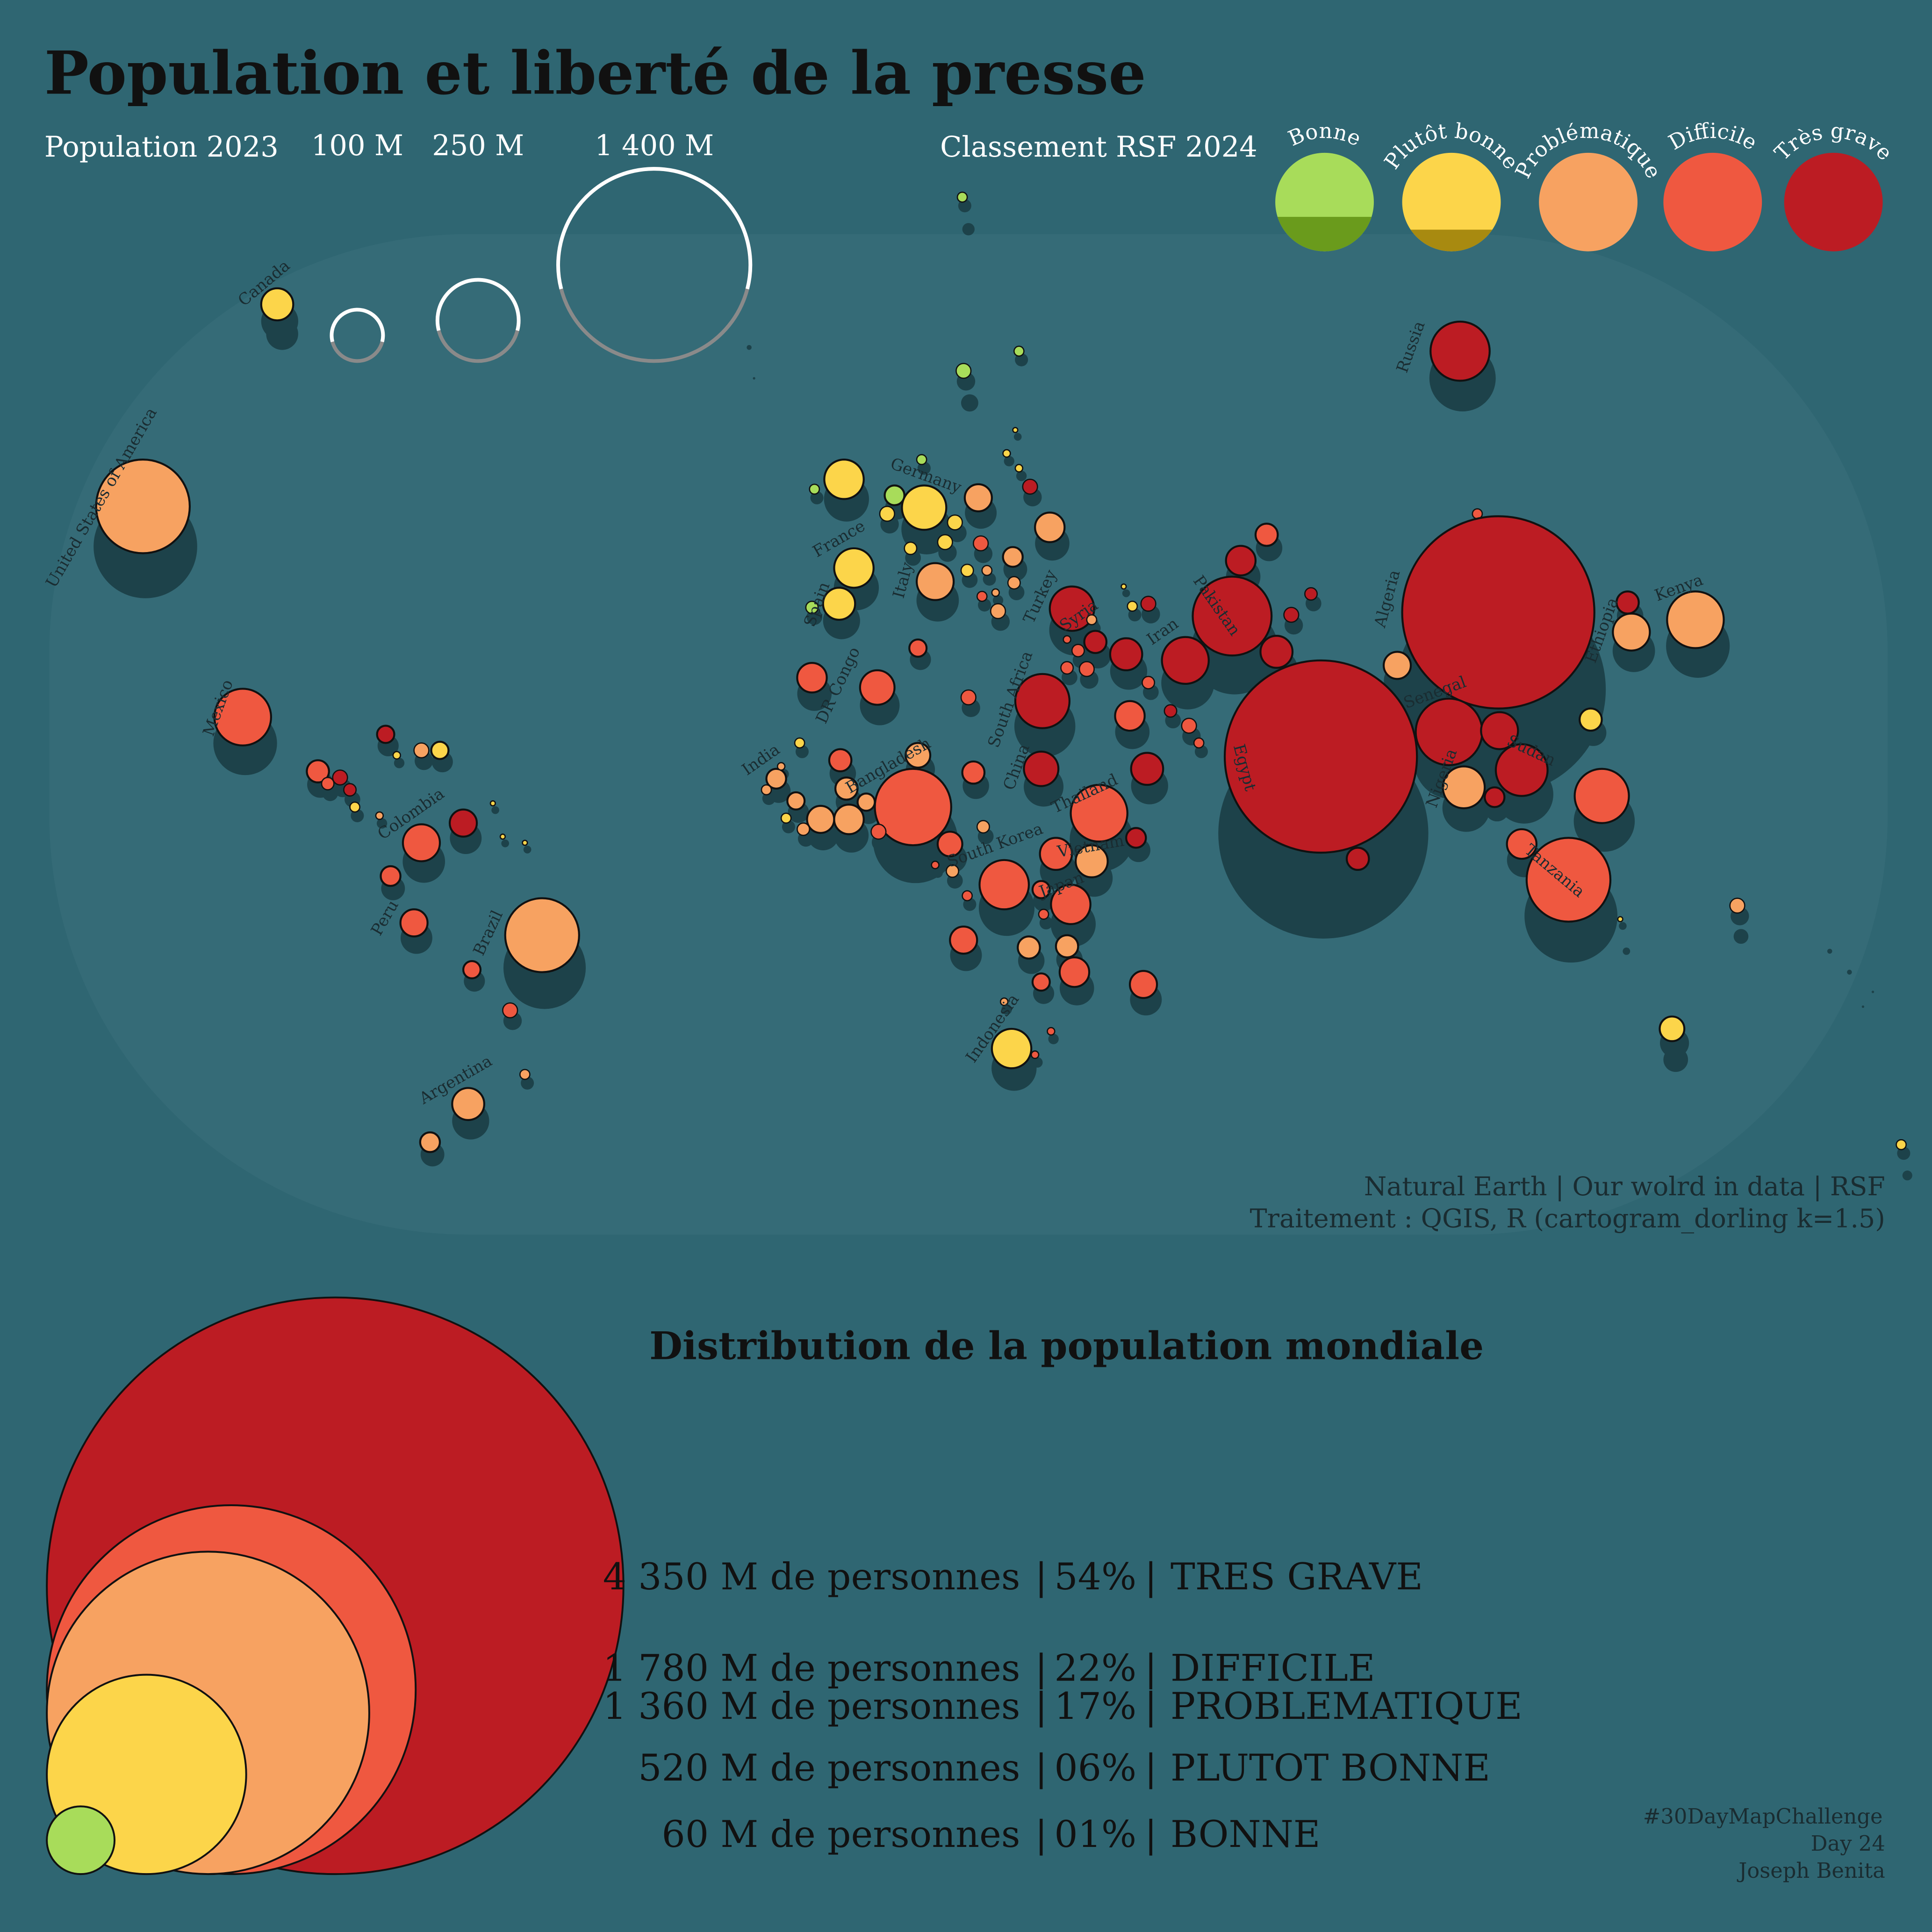 This screenshot has width=1932, height=1932. Describe the element at coordinates (1099, 813) in the screenshot. I see `country-bubble-thailand` at that location.